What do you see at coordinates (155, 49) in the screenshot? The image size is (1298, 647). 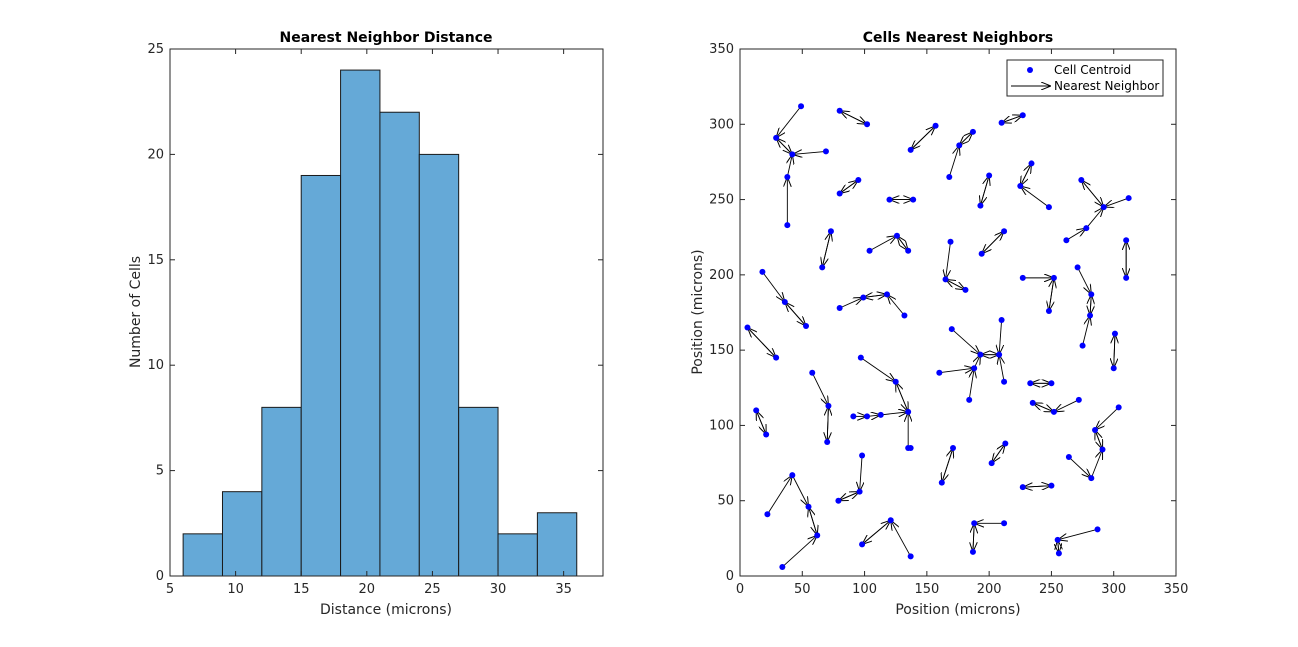 I see `y-tick-label: 25` at bounding box center [155, 49].